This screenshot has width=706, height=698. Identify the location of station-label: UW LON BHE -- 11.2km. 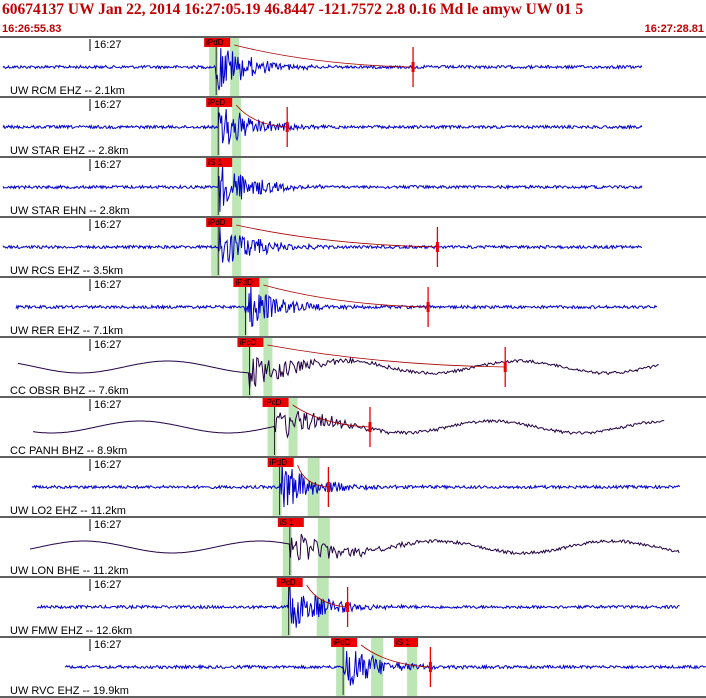
(69, 571).